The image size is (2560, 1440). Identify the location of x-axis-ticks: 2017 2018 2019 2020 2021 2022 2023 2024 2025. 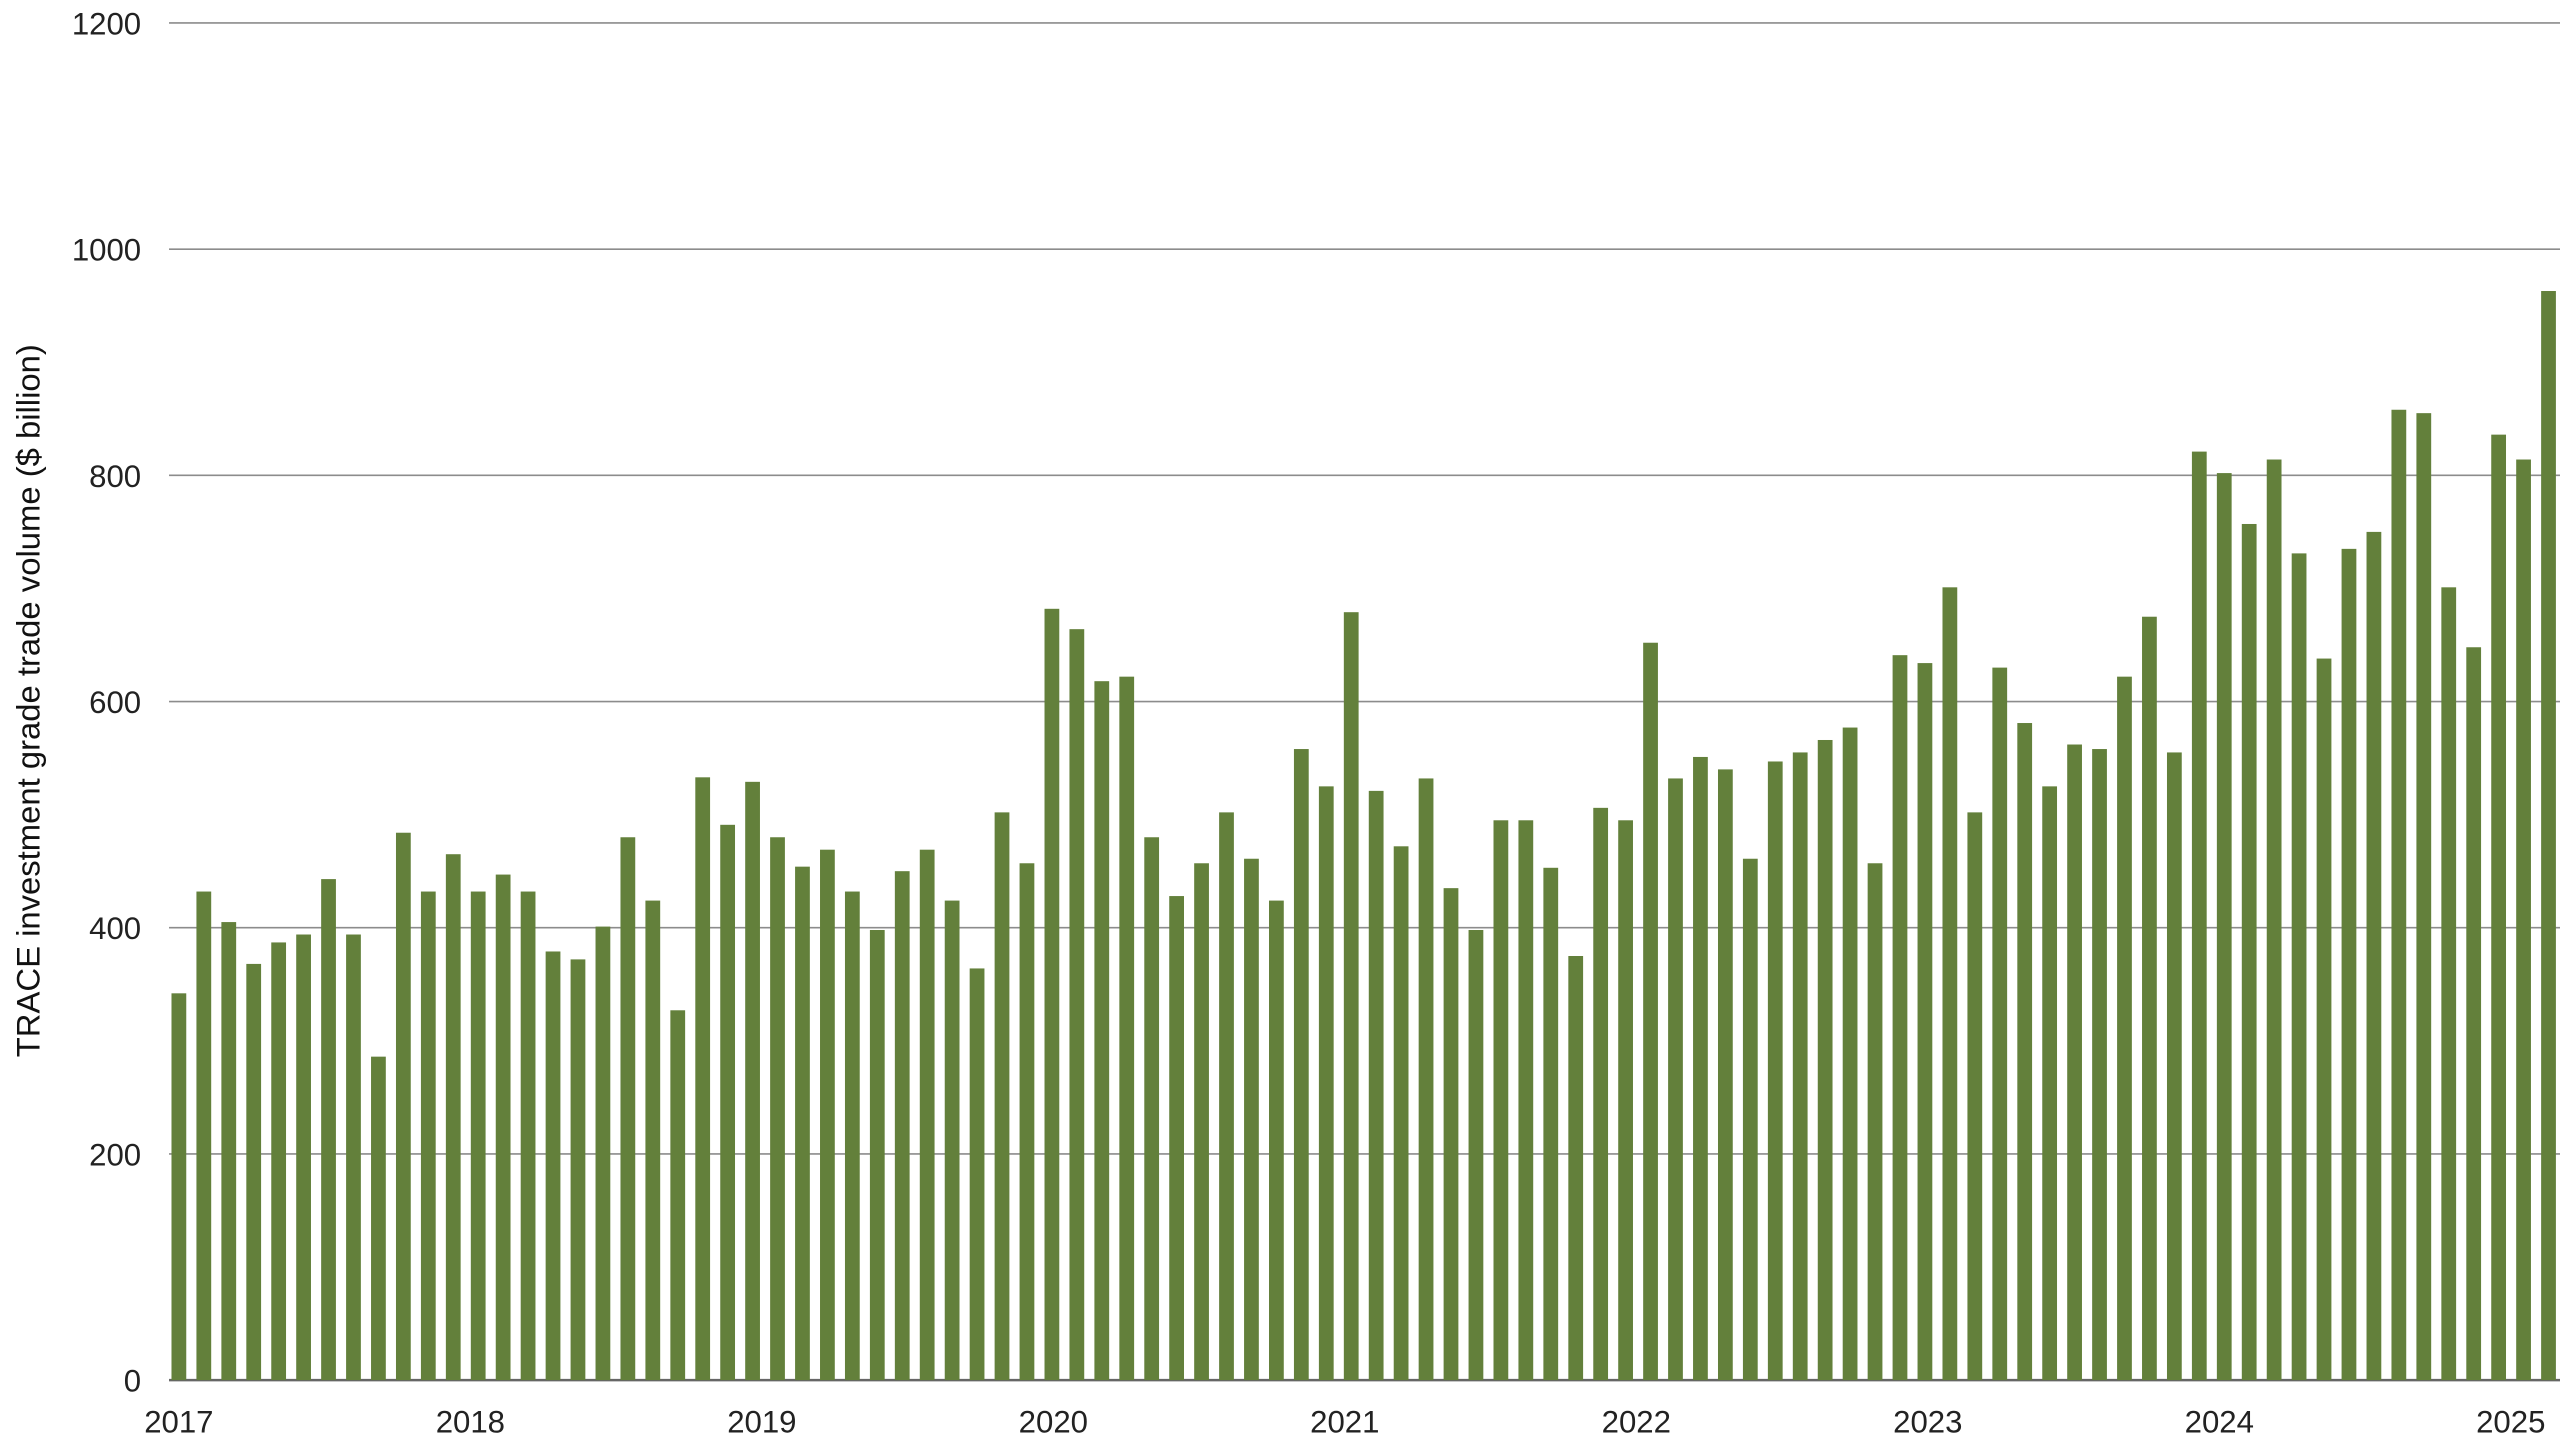
(1344, 1422).